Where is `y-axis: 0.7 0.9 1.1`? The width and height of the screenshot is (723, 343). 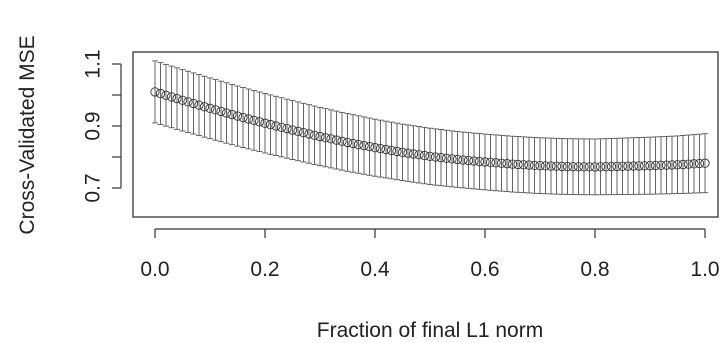 y-axis: 0.7 0.9 1.1 is located at coordinates (102, 126).